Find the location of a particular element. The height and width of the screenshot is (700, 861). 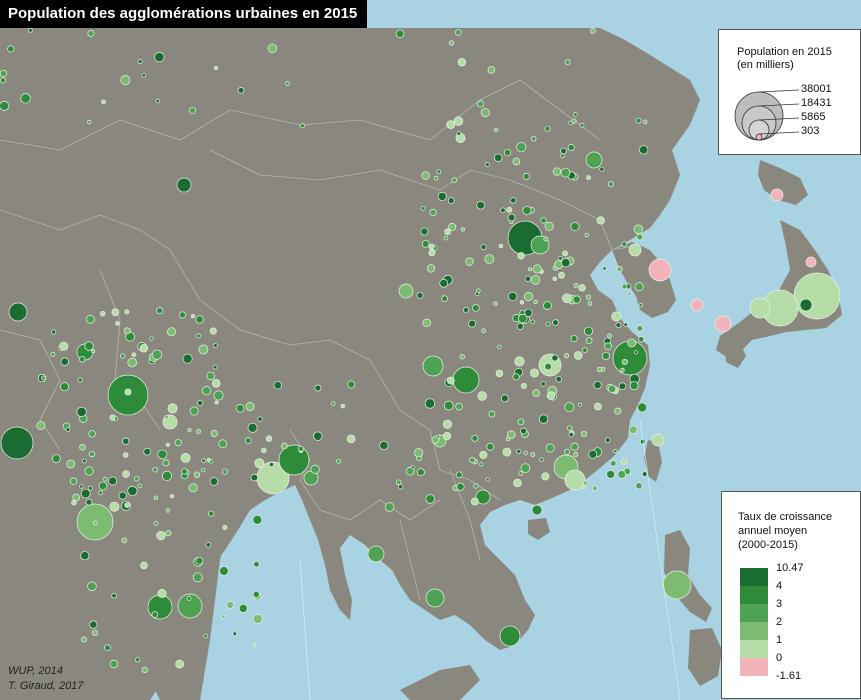

landmass-japan-hokkaido is located at coordinates (783, 182).